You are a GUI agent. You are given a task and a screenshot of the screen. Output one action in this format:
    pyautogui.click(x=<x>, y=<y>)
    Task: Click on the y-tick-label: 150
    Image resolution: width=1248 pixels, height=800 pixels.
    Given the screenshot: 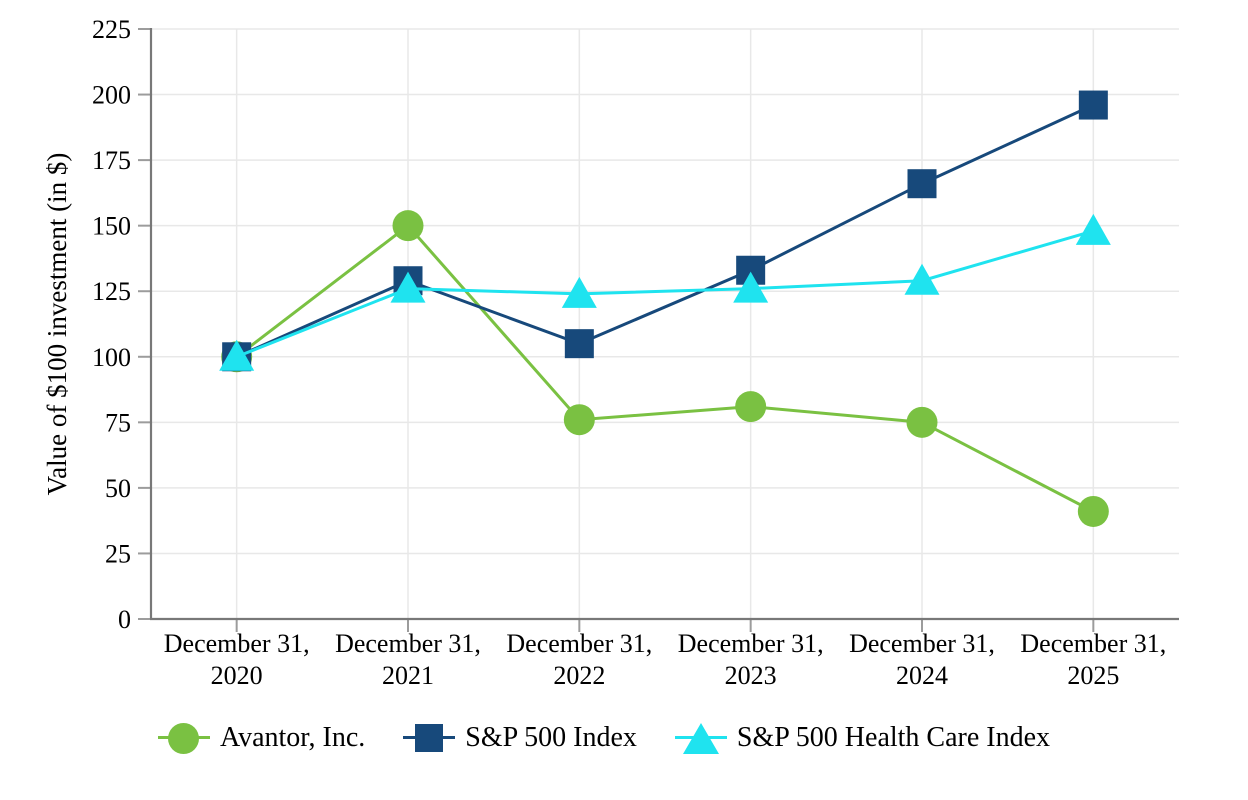 What is the action you would take?
    pyautogui.click(x=111, y=226)
    